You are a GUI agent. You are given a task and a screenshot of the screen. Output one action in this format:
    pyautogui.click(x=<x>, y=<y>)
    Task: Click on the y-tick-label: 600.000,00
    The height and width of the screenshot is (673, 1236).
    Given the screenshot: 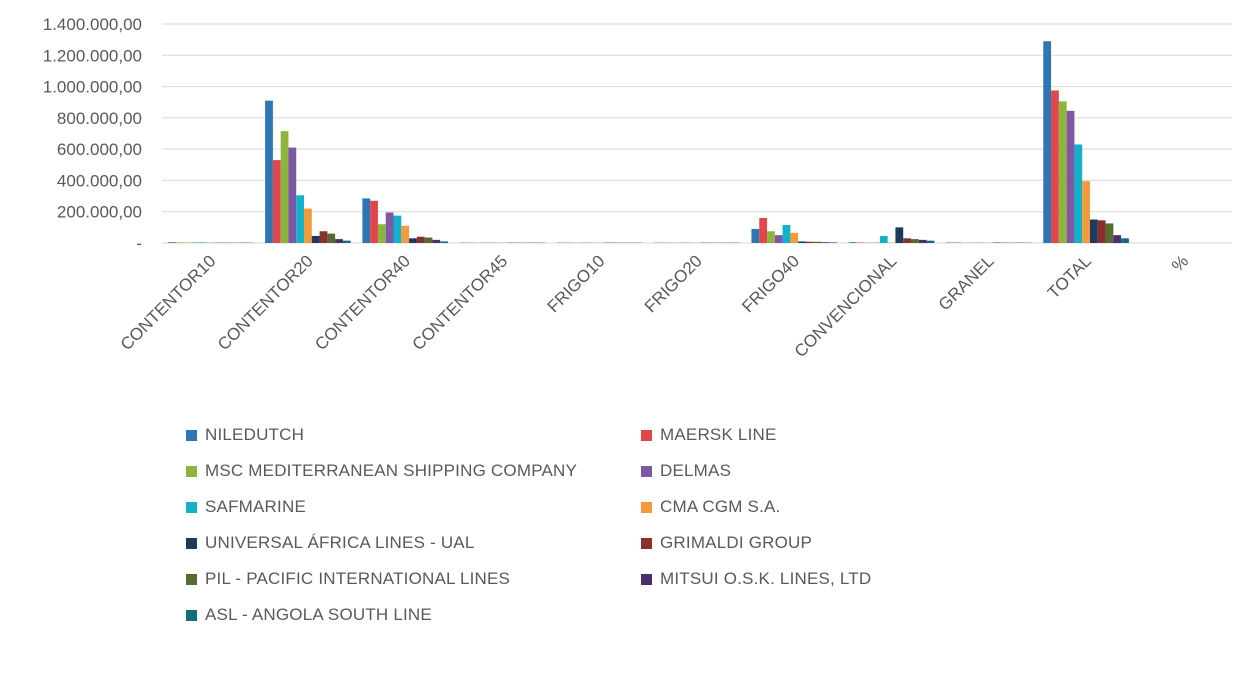 What is the action you would take?
    pyautogui.click(x=99, y=149)
    